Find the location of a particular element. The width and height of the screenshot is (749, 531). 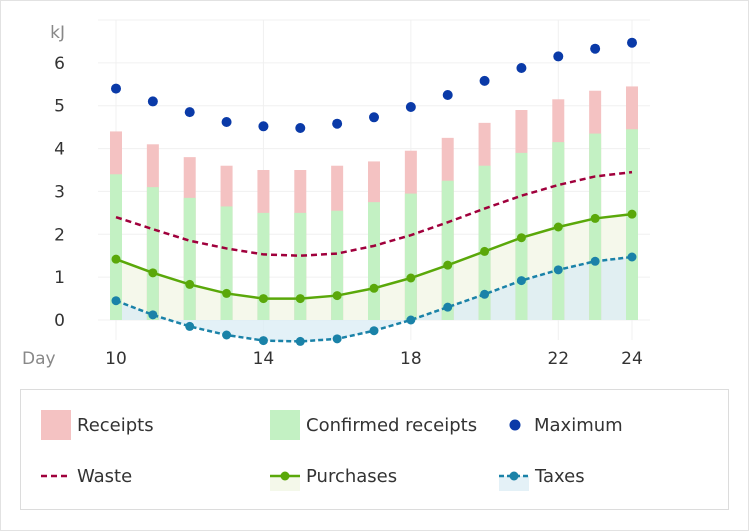

legend-item-maximum: Maximum is located at coordinates (564, 425).